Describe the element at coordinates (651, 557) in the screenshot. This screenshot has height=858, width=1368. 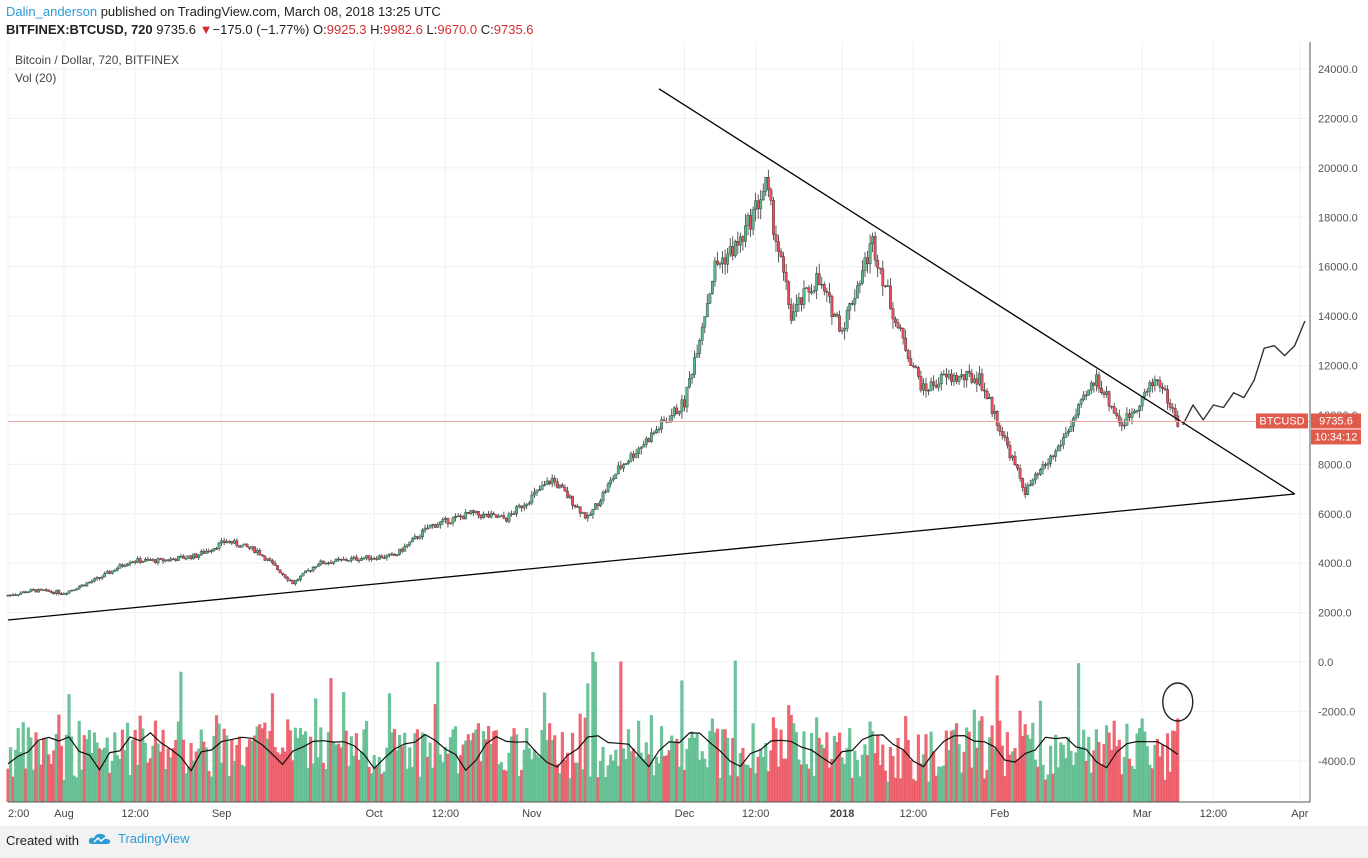
I see `trend-line-lower` at that location.